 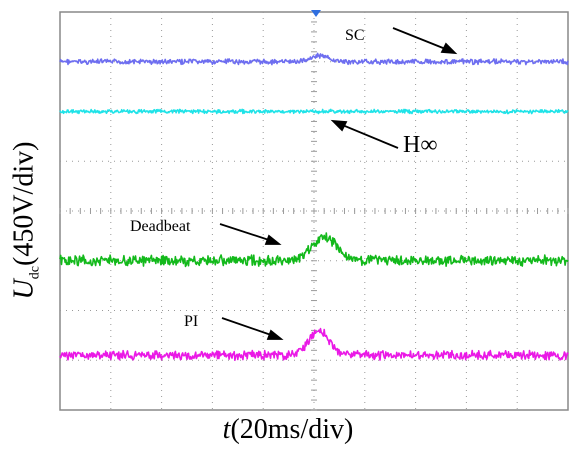 I want to click on arrowhead-sc, so click(x=449, y=48).